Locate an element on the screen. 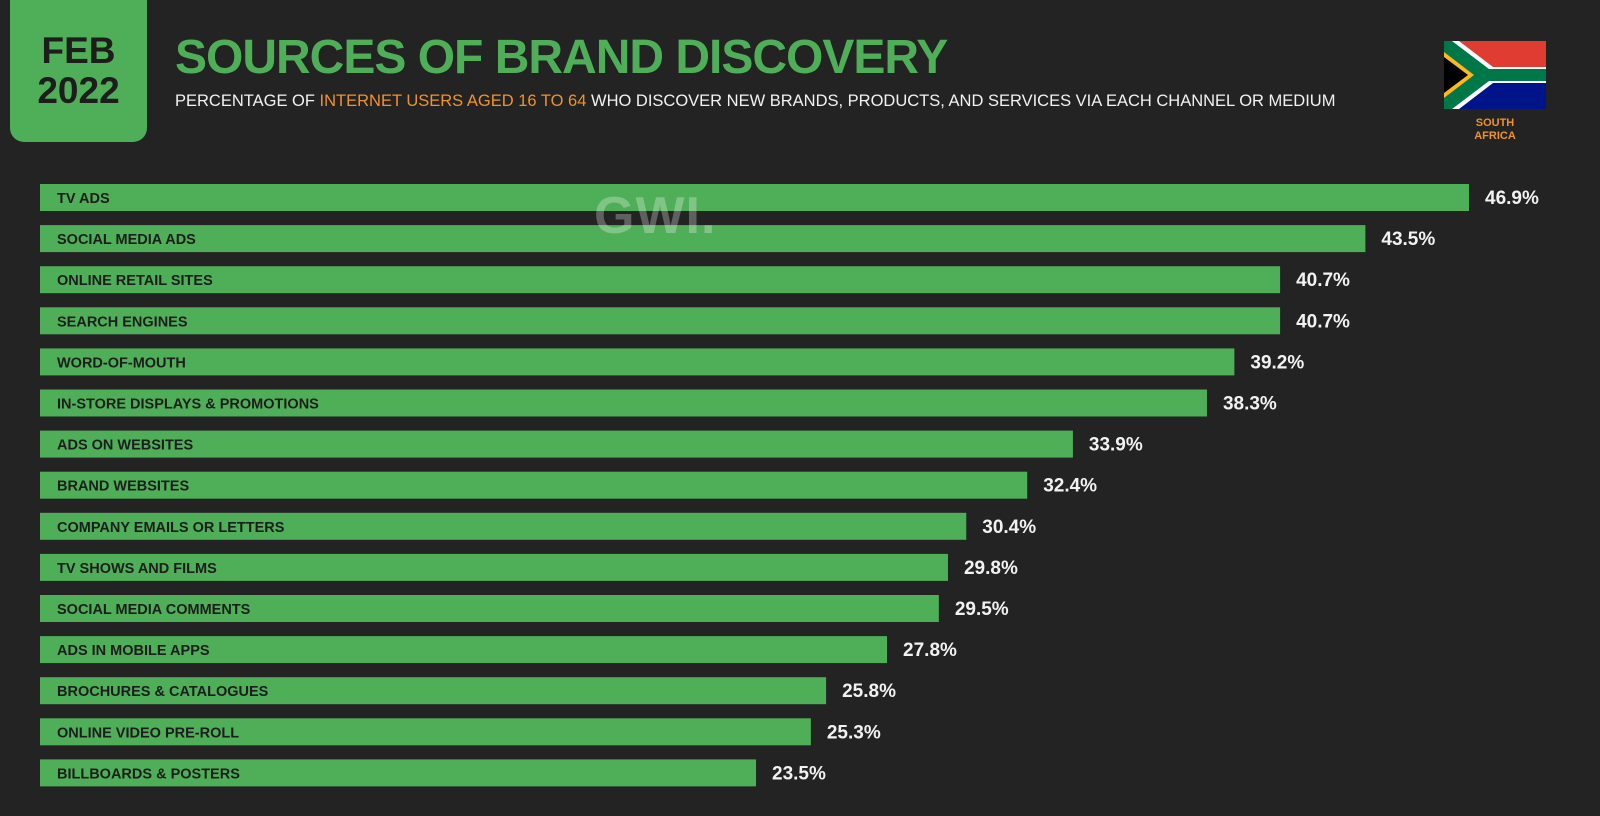 The width and height of the screenshot is (1600, 816). value-label: 27.8% is located at coordinates (930, 650).